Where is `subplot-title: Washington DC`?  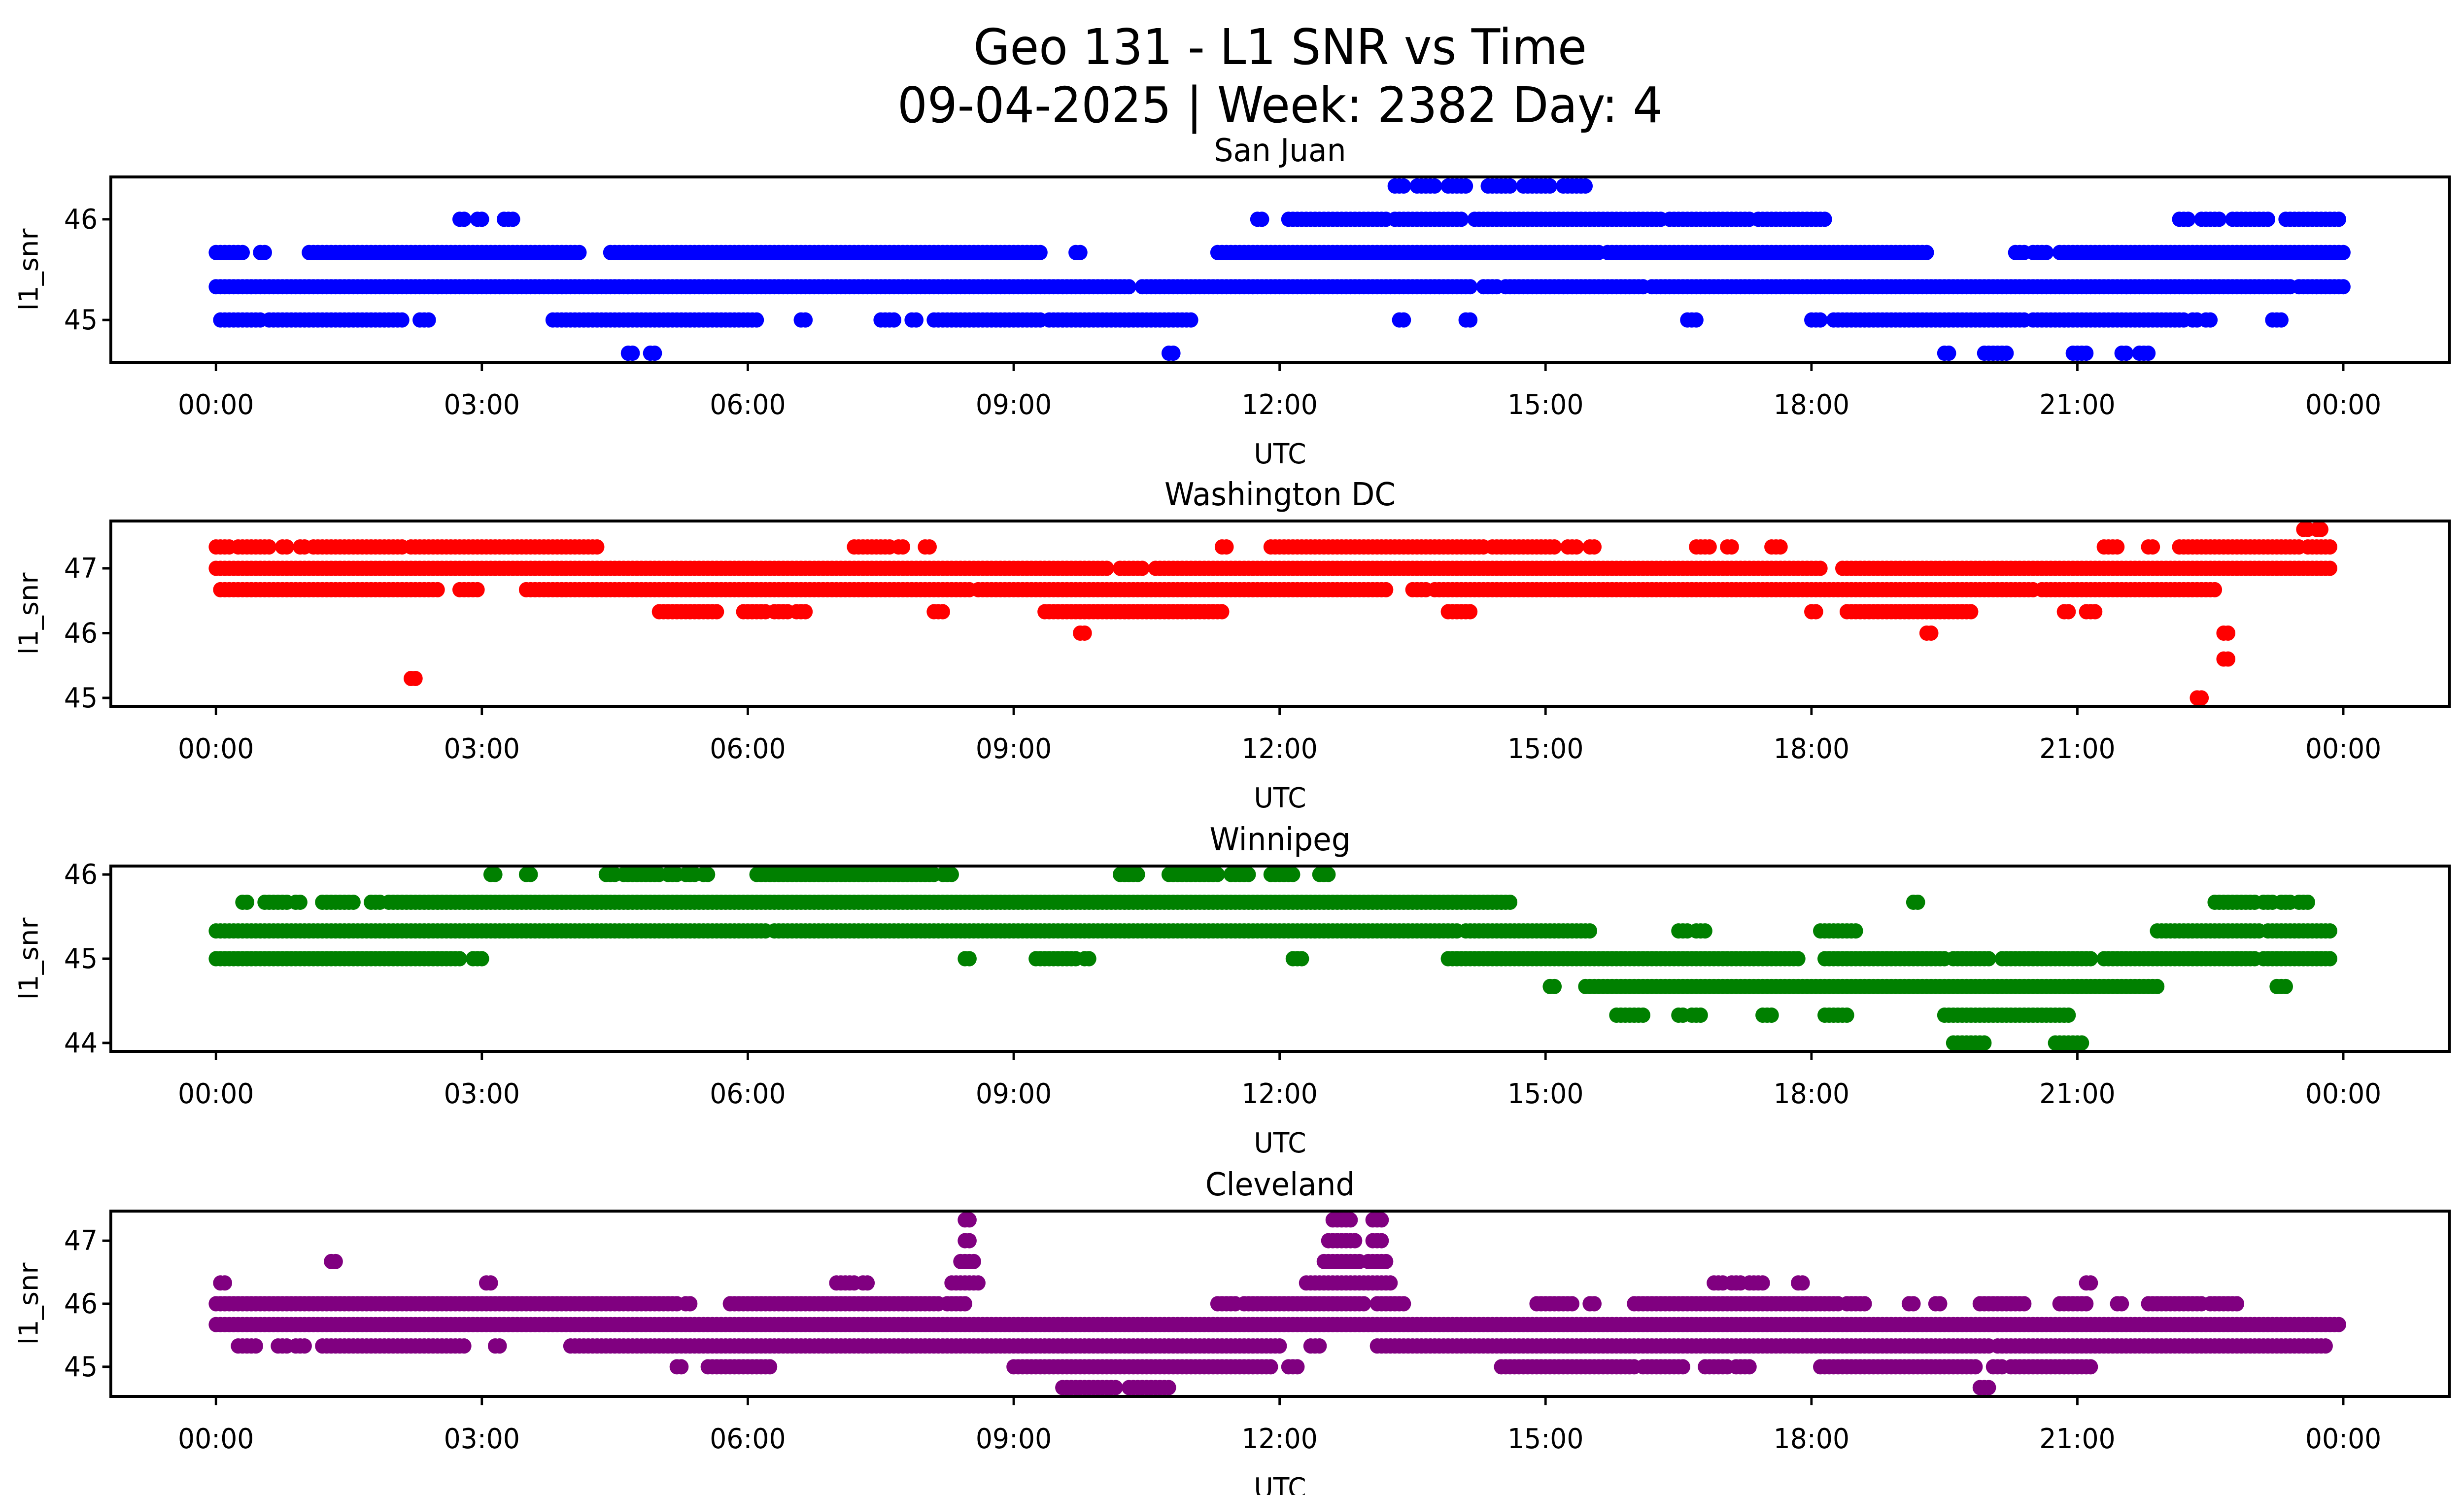 subplot-title: Washington DC is located at coordinates (1280, 494).